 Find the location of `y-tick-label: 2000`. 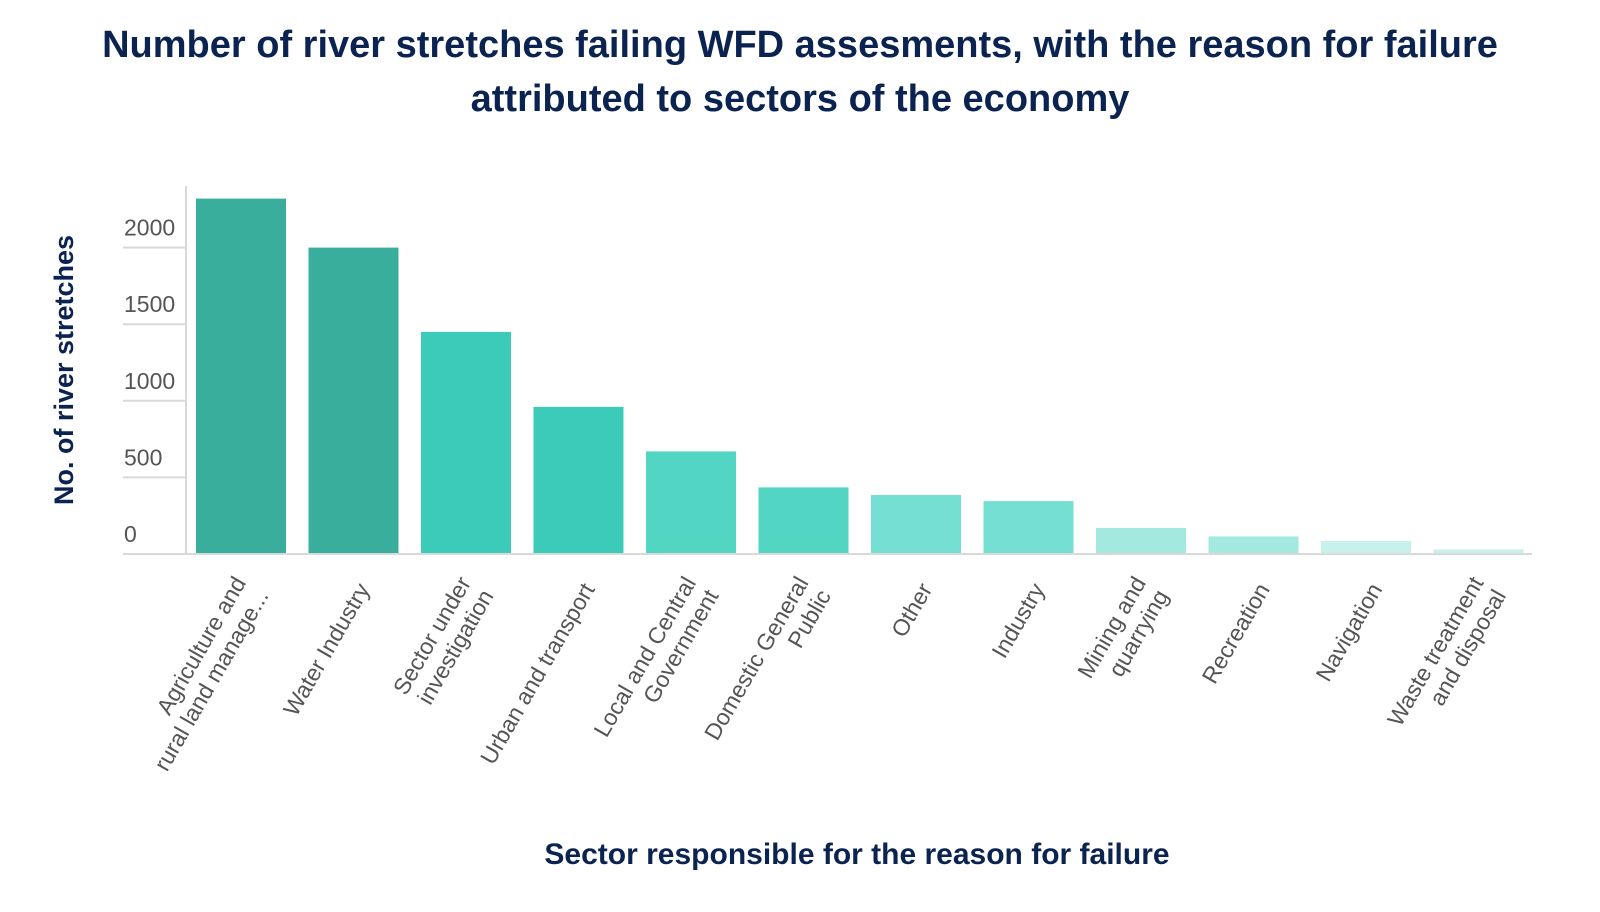

y-tick-label: 2000 is located at coordinates (149, 228).